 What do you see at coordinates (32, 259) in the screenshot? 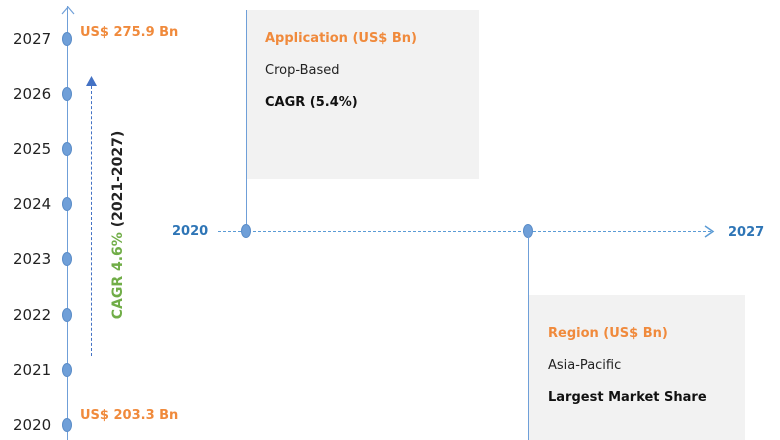
I see `year-label-2023: 2023` at bounding box center [32, 259].